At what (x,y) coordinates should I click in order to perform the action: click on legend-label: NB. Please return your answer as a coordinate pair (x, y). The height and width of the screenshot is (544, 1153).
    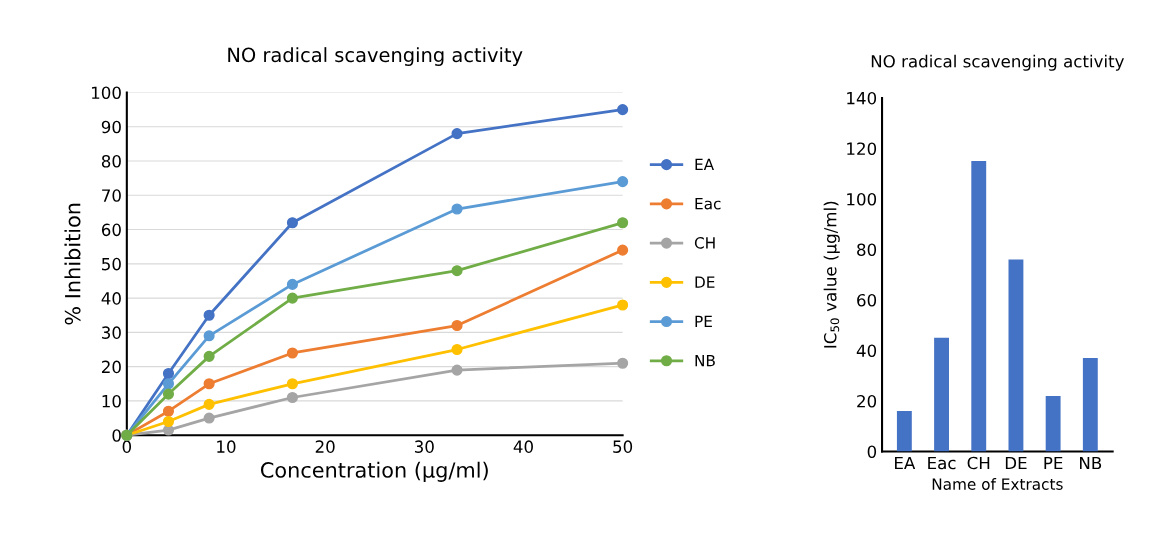
    Looking at the image, I should click on (705, 360).